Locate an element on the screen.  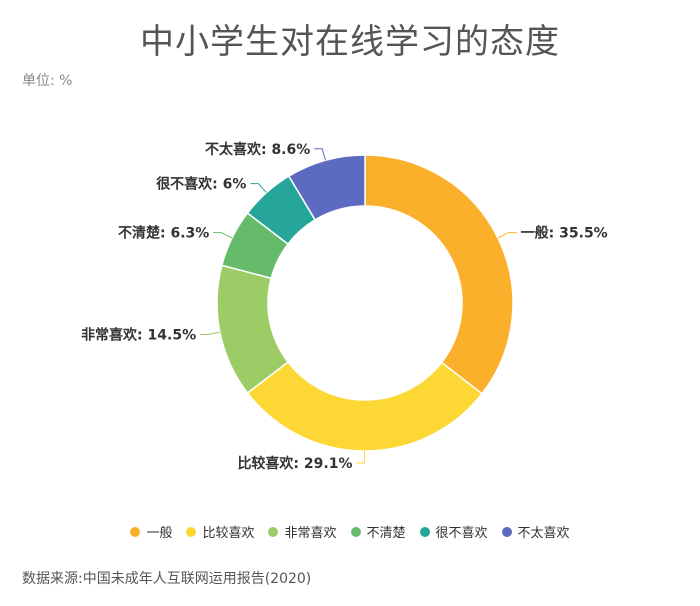
chart-legend: 一般 比较喜欢 非常喜欢 不清楚 很不喜欢 不太喜欢 is located at coordinates (350, 531).